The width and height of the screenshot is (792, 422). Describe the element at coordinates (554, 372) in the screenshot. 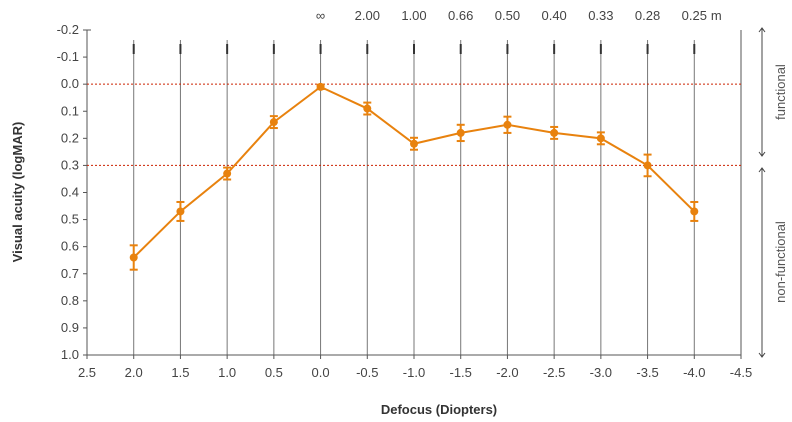

I see `x-tick-label: -2.5` at that location.